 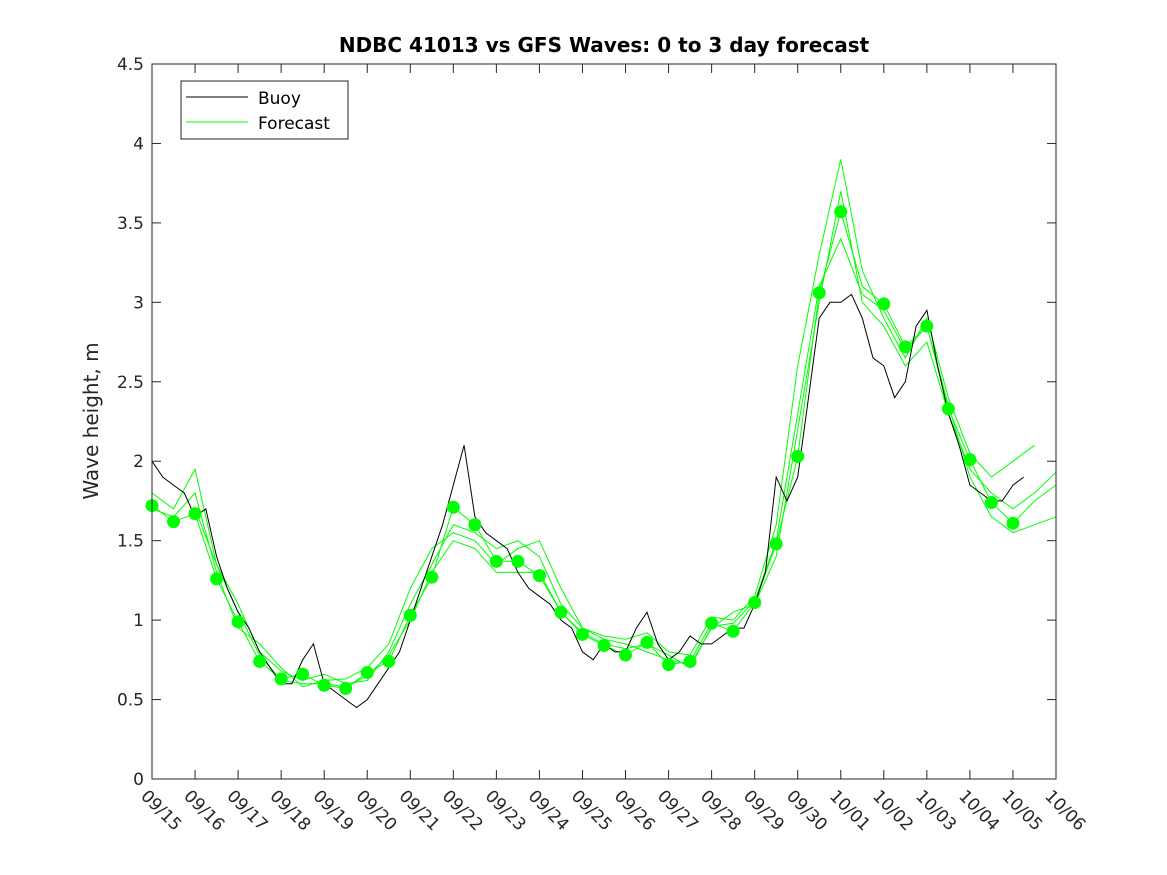 I want to click on x-tick-label: 09/25, so click(x=591, y=810).